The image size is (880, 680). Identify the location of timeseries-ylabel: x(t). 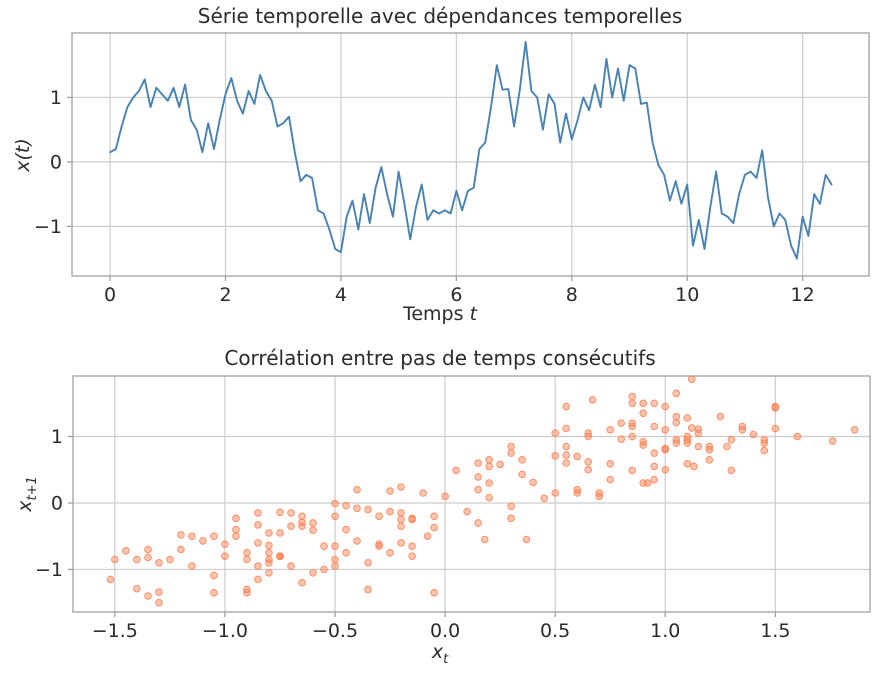
(23, 155).